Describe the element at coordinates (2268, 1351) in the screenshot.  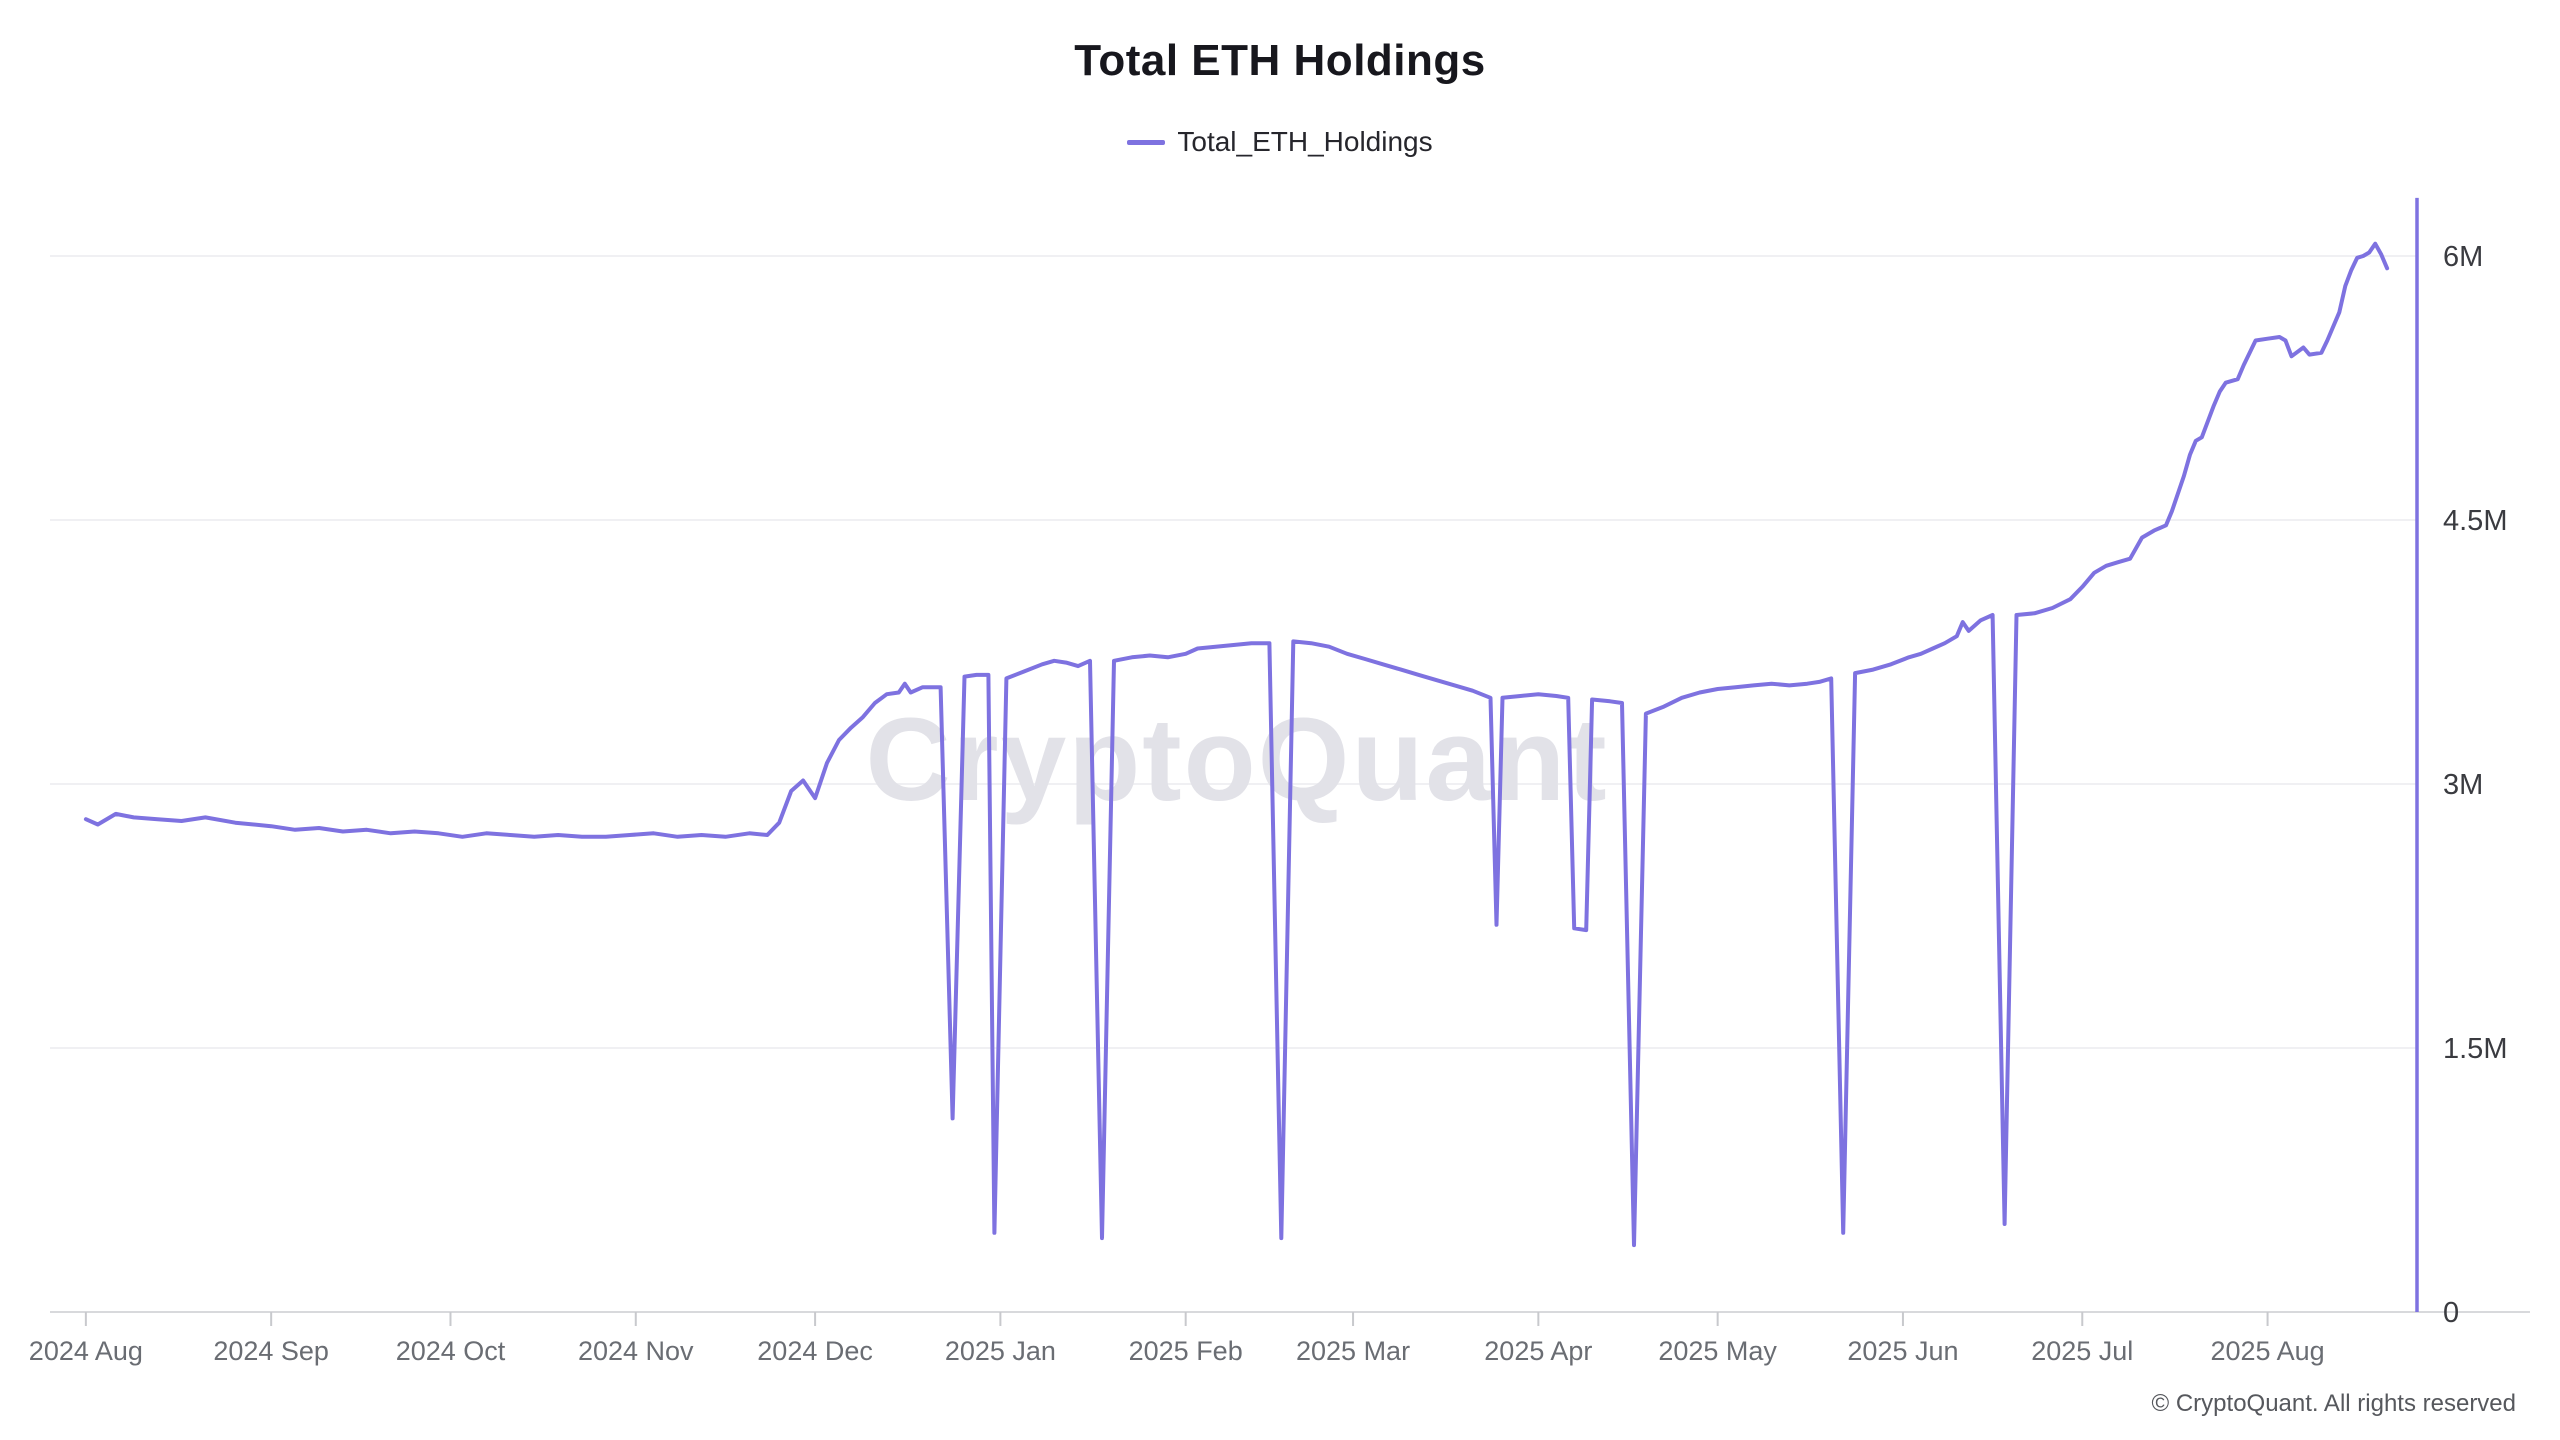
I see `x-tick-label: 2025 Aug` at that location.